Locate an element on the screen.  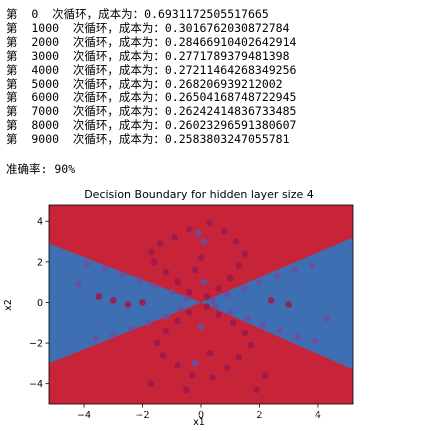
x-tick-label: 2 is located at coordinates (259, 415).